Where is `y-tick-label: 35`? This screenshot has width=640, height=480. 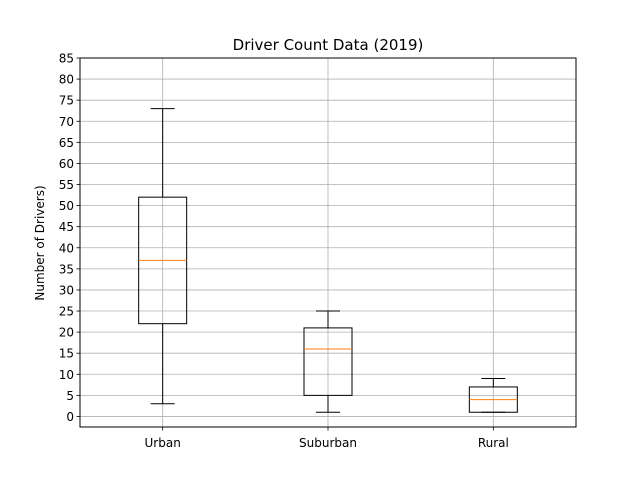 y-tick-label: 35 is located at coordinates (66, 269).